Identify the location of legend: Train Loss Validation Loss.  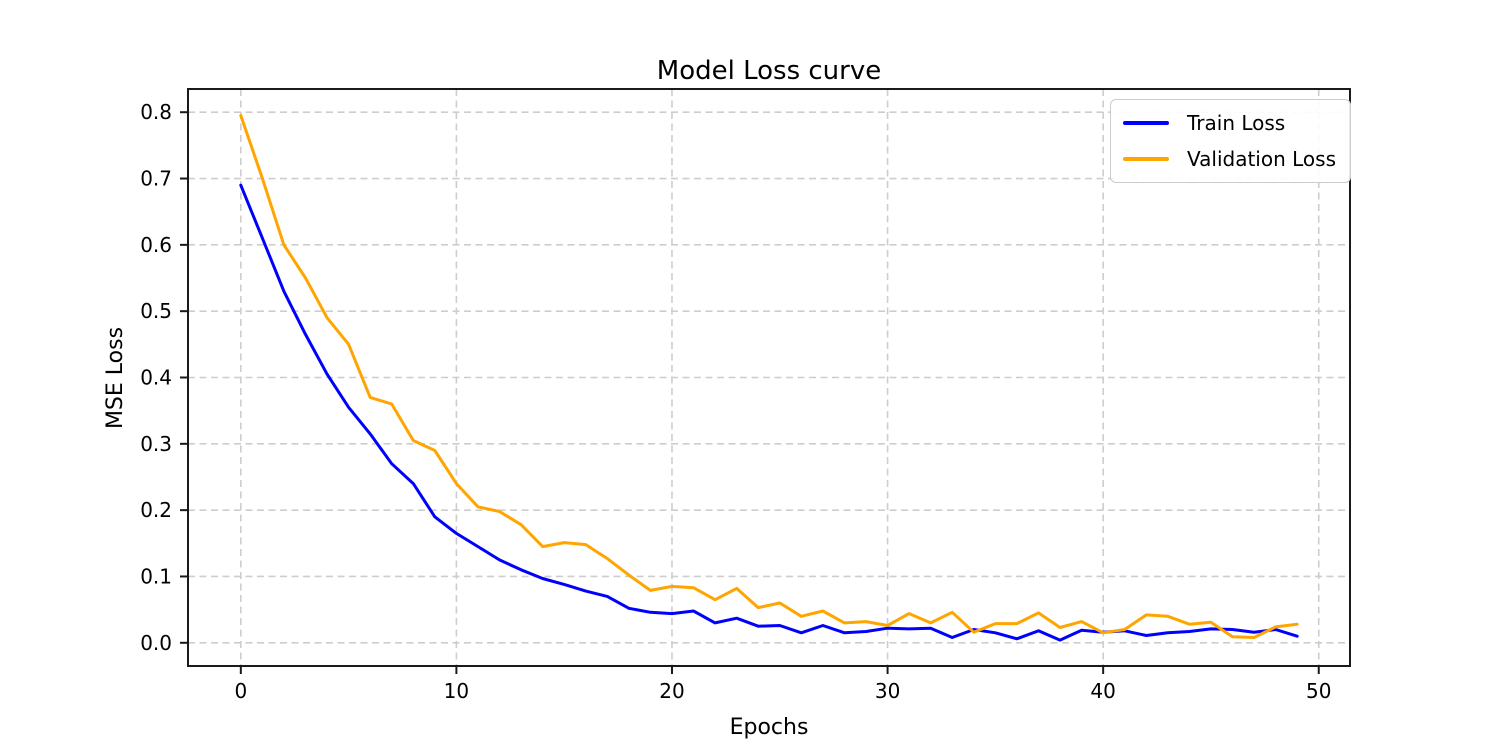
(1230, 141).